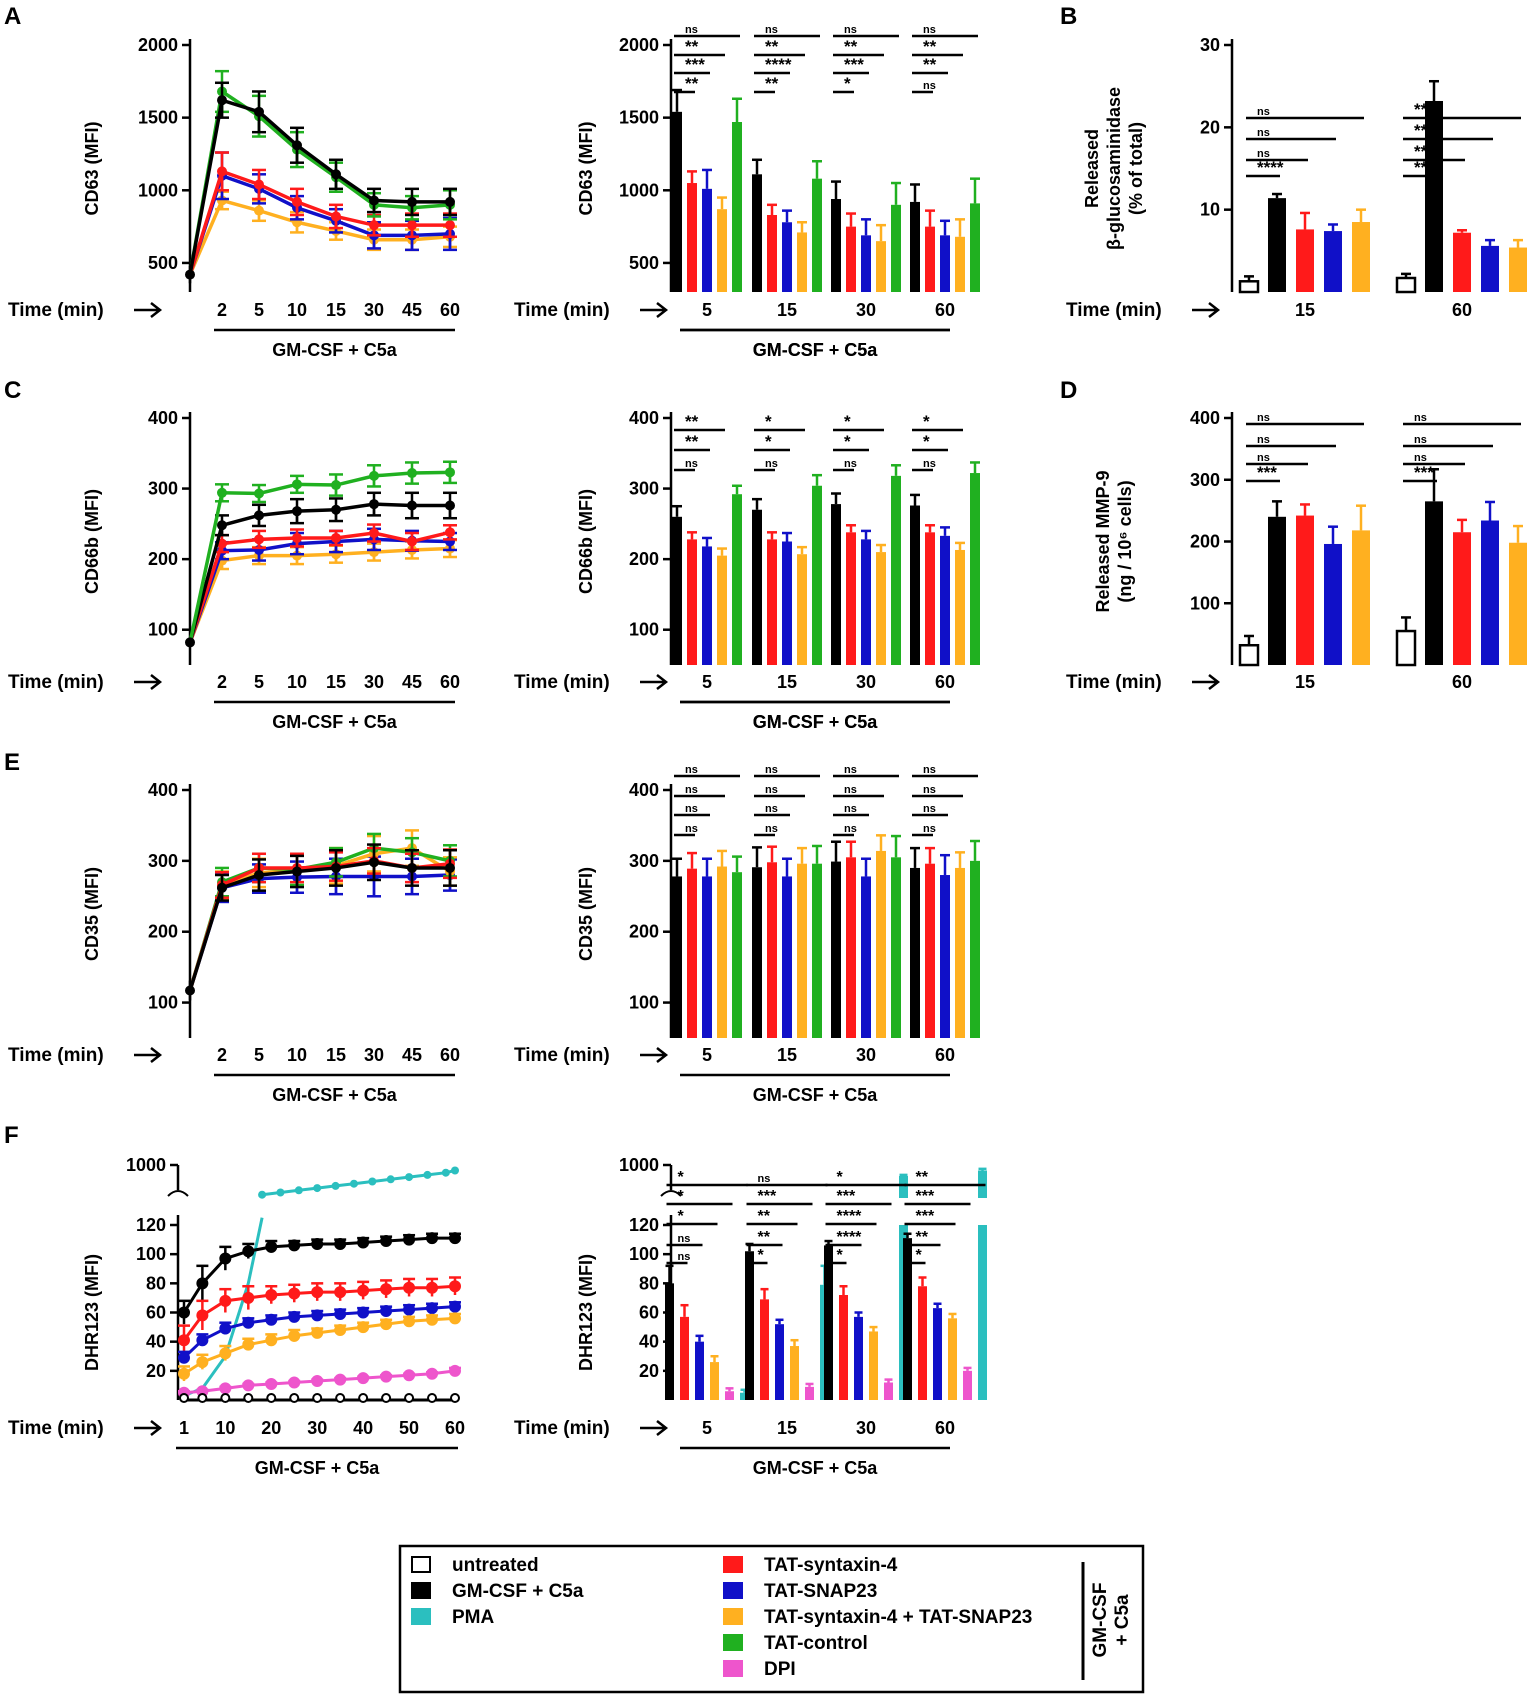  I want to click on y-tick-label: 80, so click(649, 1283).